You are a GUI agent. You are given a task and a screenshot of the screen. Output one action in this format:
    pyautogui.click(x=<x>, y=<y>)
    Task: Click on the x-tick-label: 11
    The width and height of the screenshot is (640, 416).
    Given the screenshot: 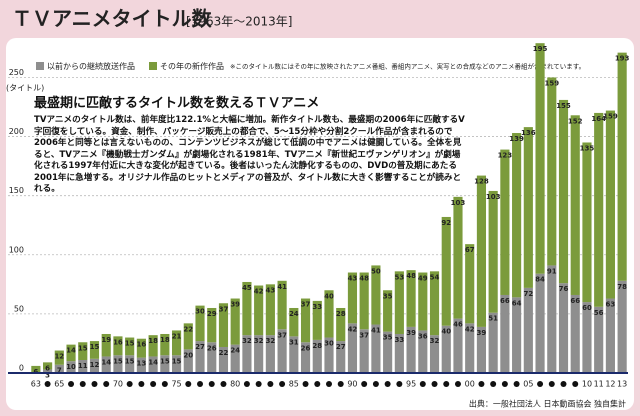 What is the action you would take?
    pyautogui.click(x=599, y=384)
    